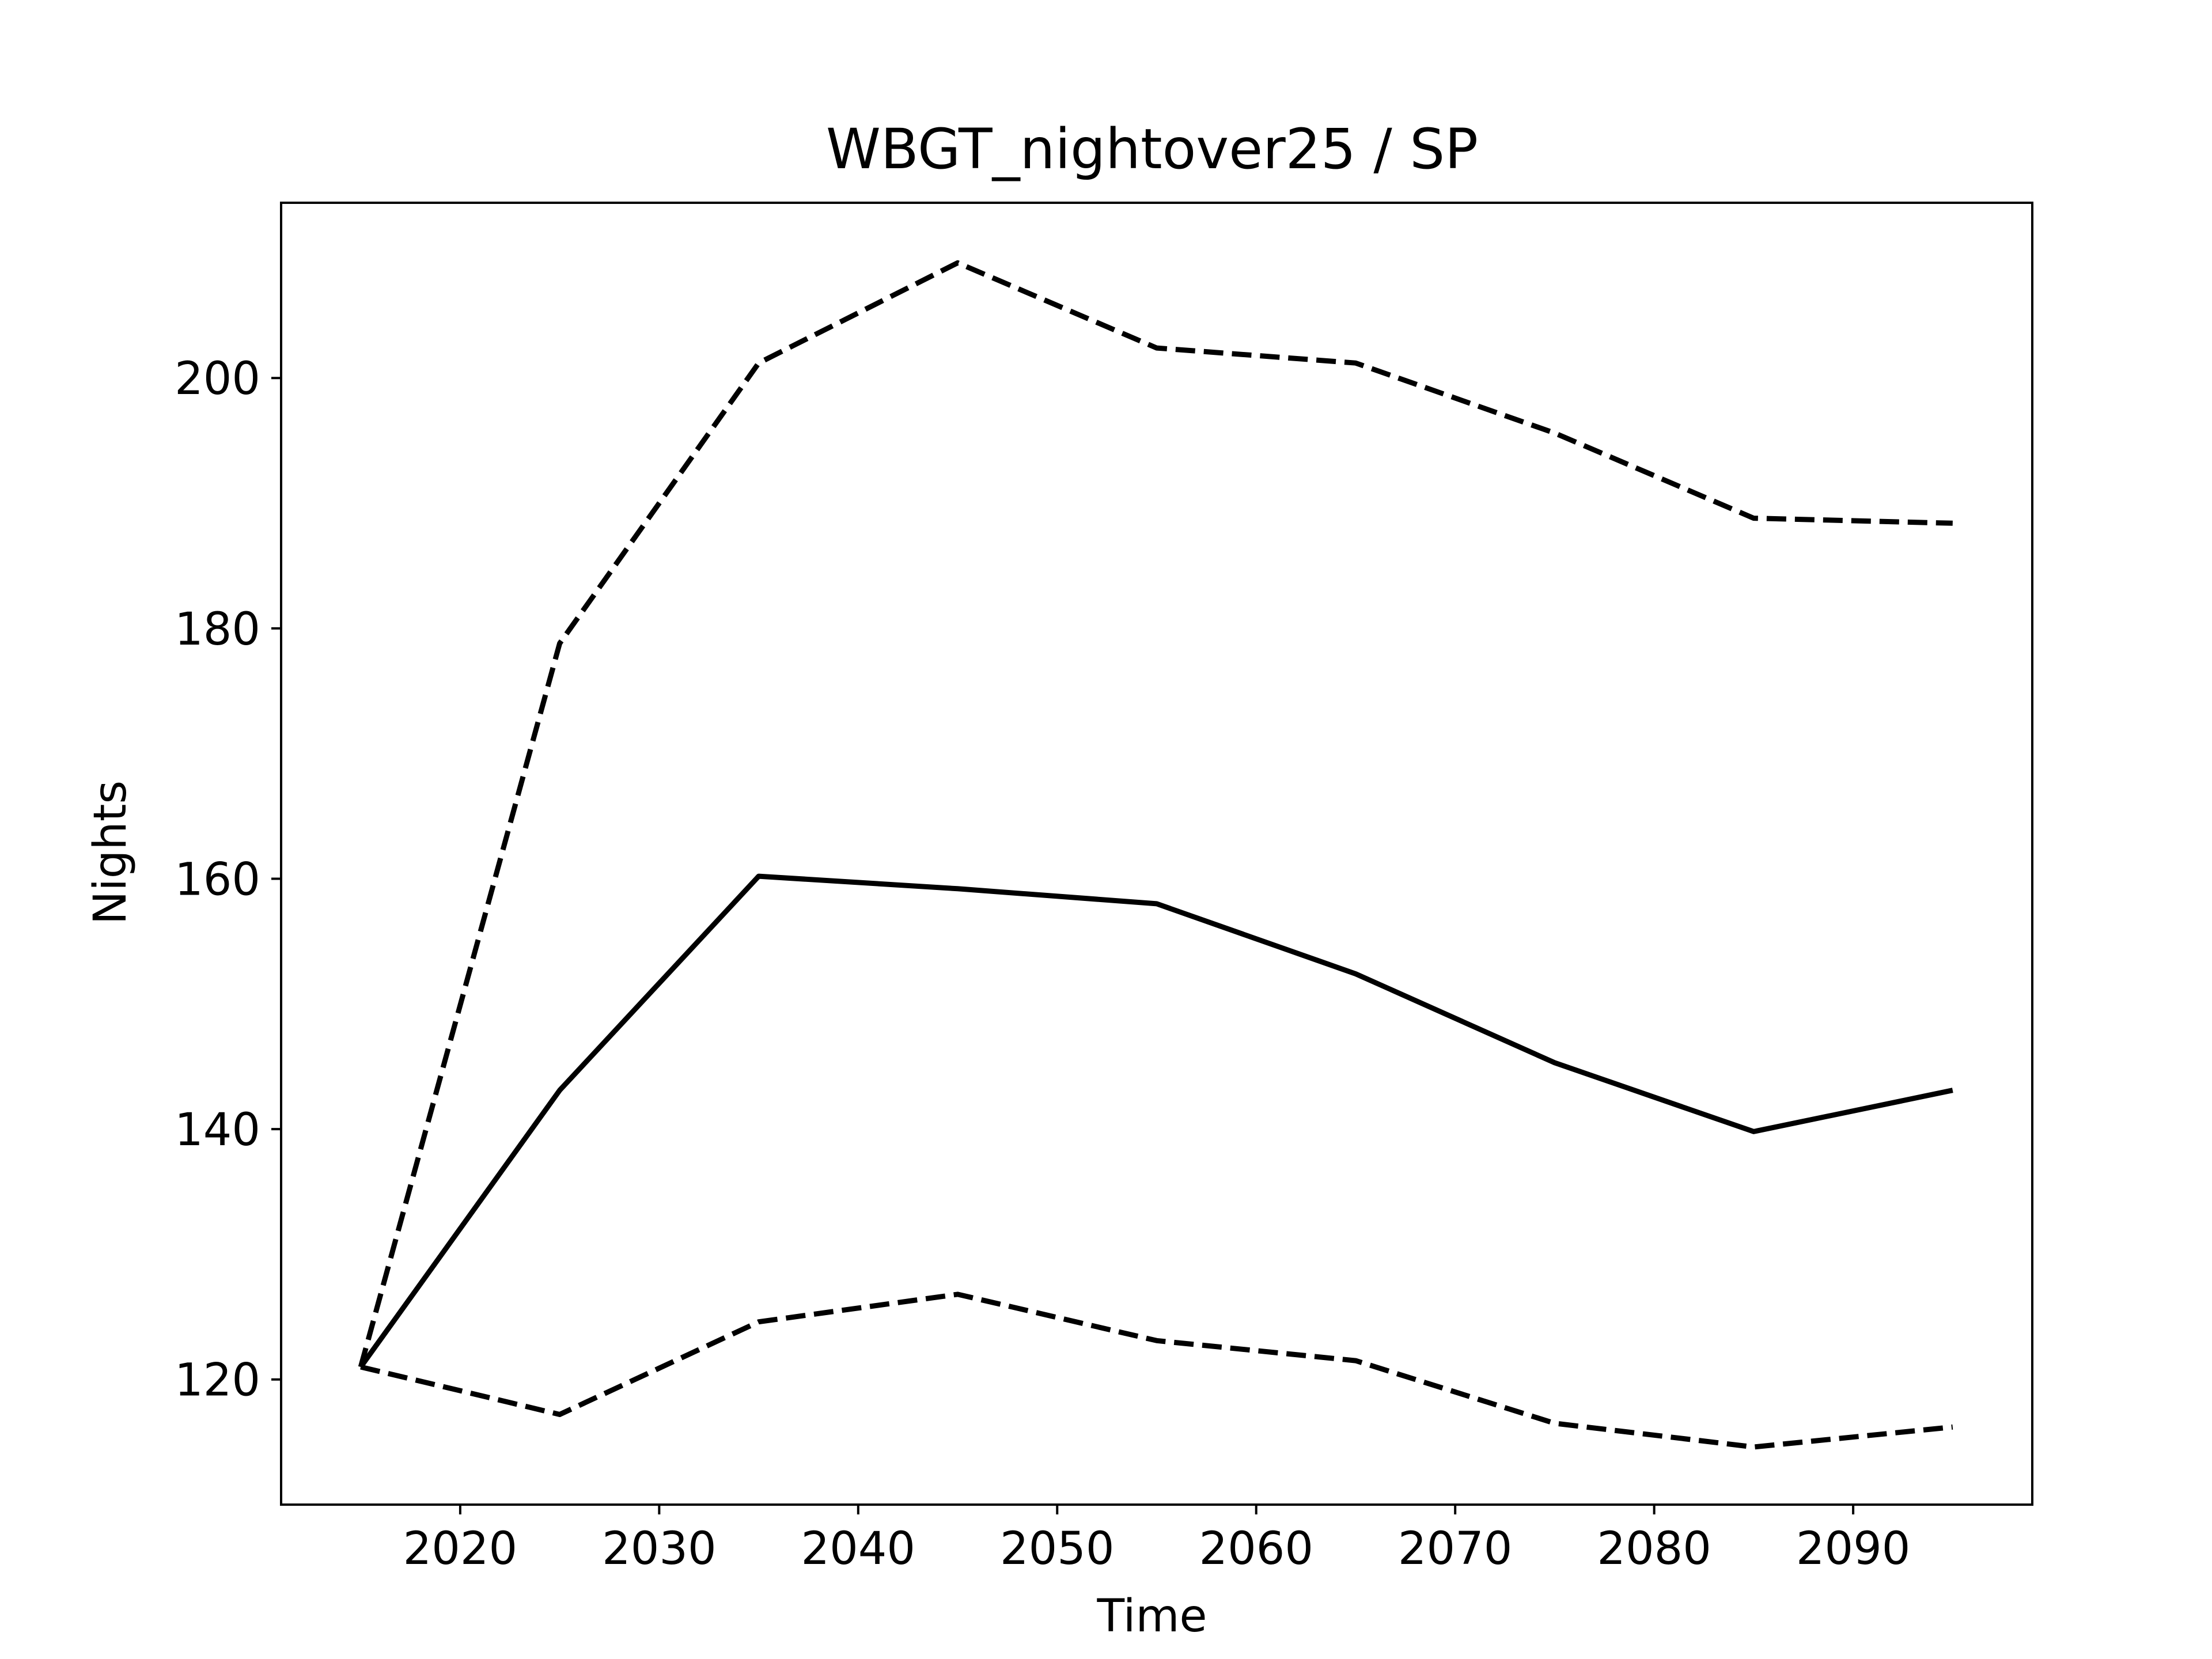 This screenshot has width=2212, height=1659. Describe the element at coordinates (217, 1130) in the screenshot. I see `y-tick-label: 140` at that location.